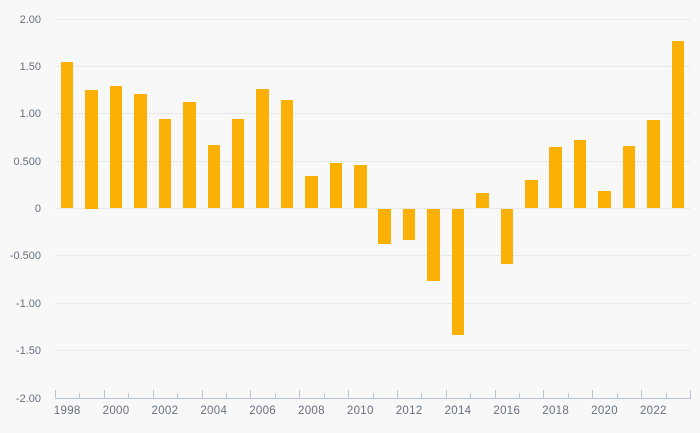 This screenshot has width=700, height=433. What do you see at coordinates (262, 149) in the screenshot?
I see `bar-2006` at bounding box center [262, 149].